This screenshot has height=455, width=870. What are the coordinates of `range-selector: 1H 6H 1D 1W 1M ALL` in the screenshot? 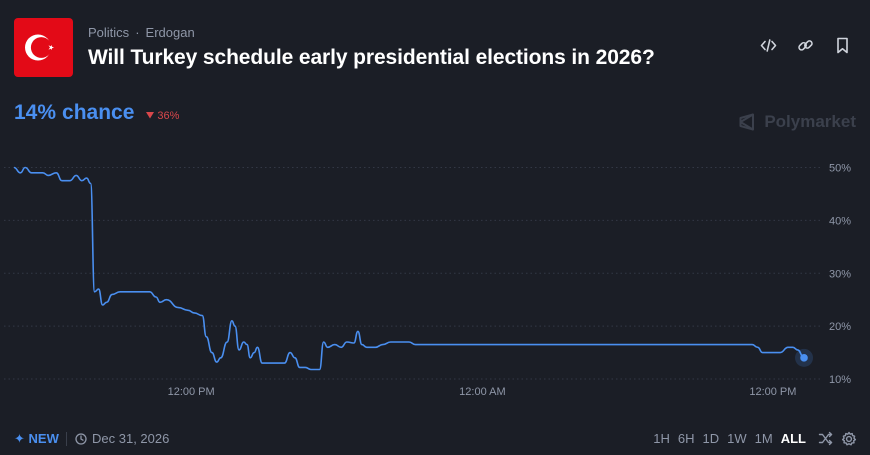 It's located at (753, 438).